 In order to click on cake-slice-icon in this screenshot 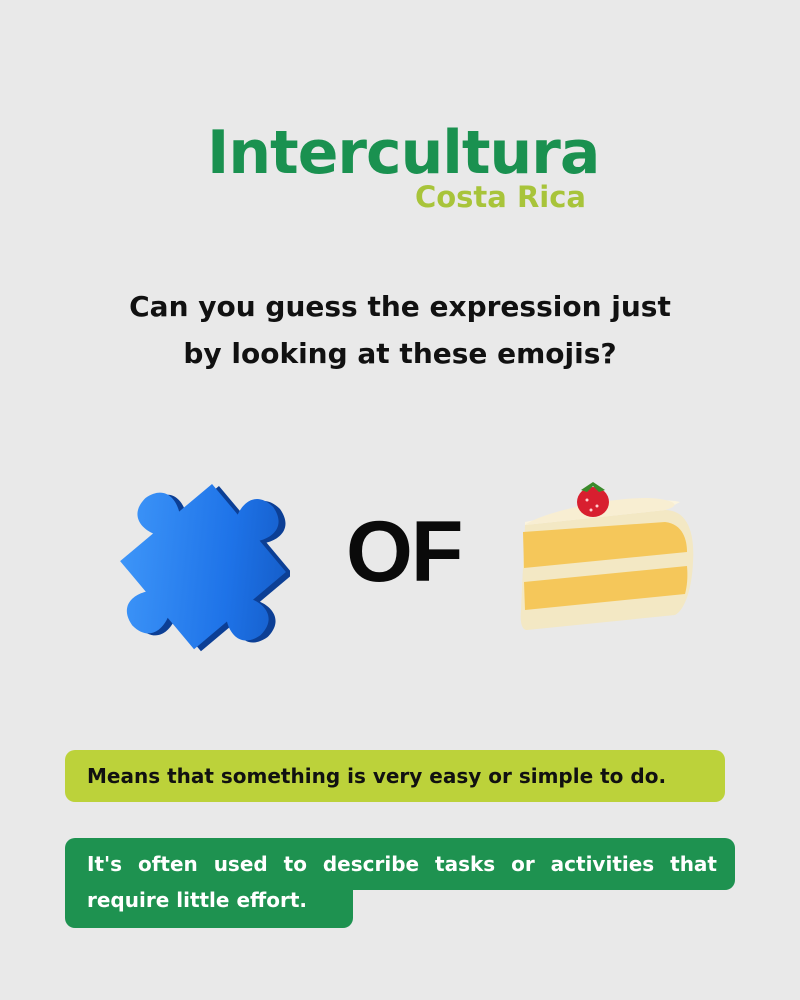, I will do `click(607, 556)`.